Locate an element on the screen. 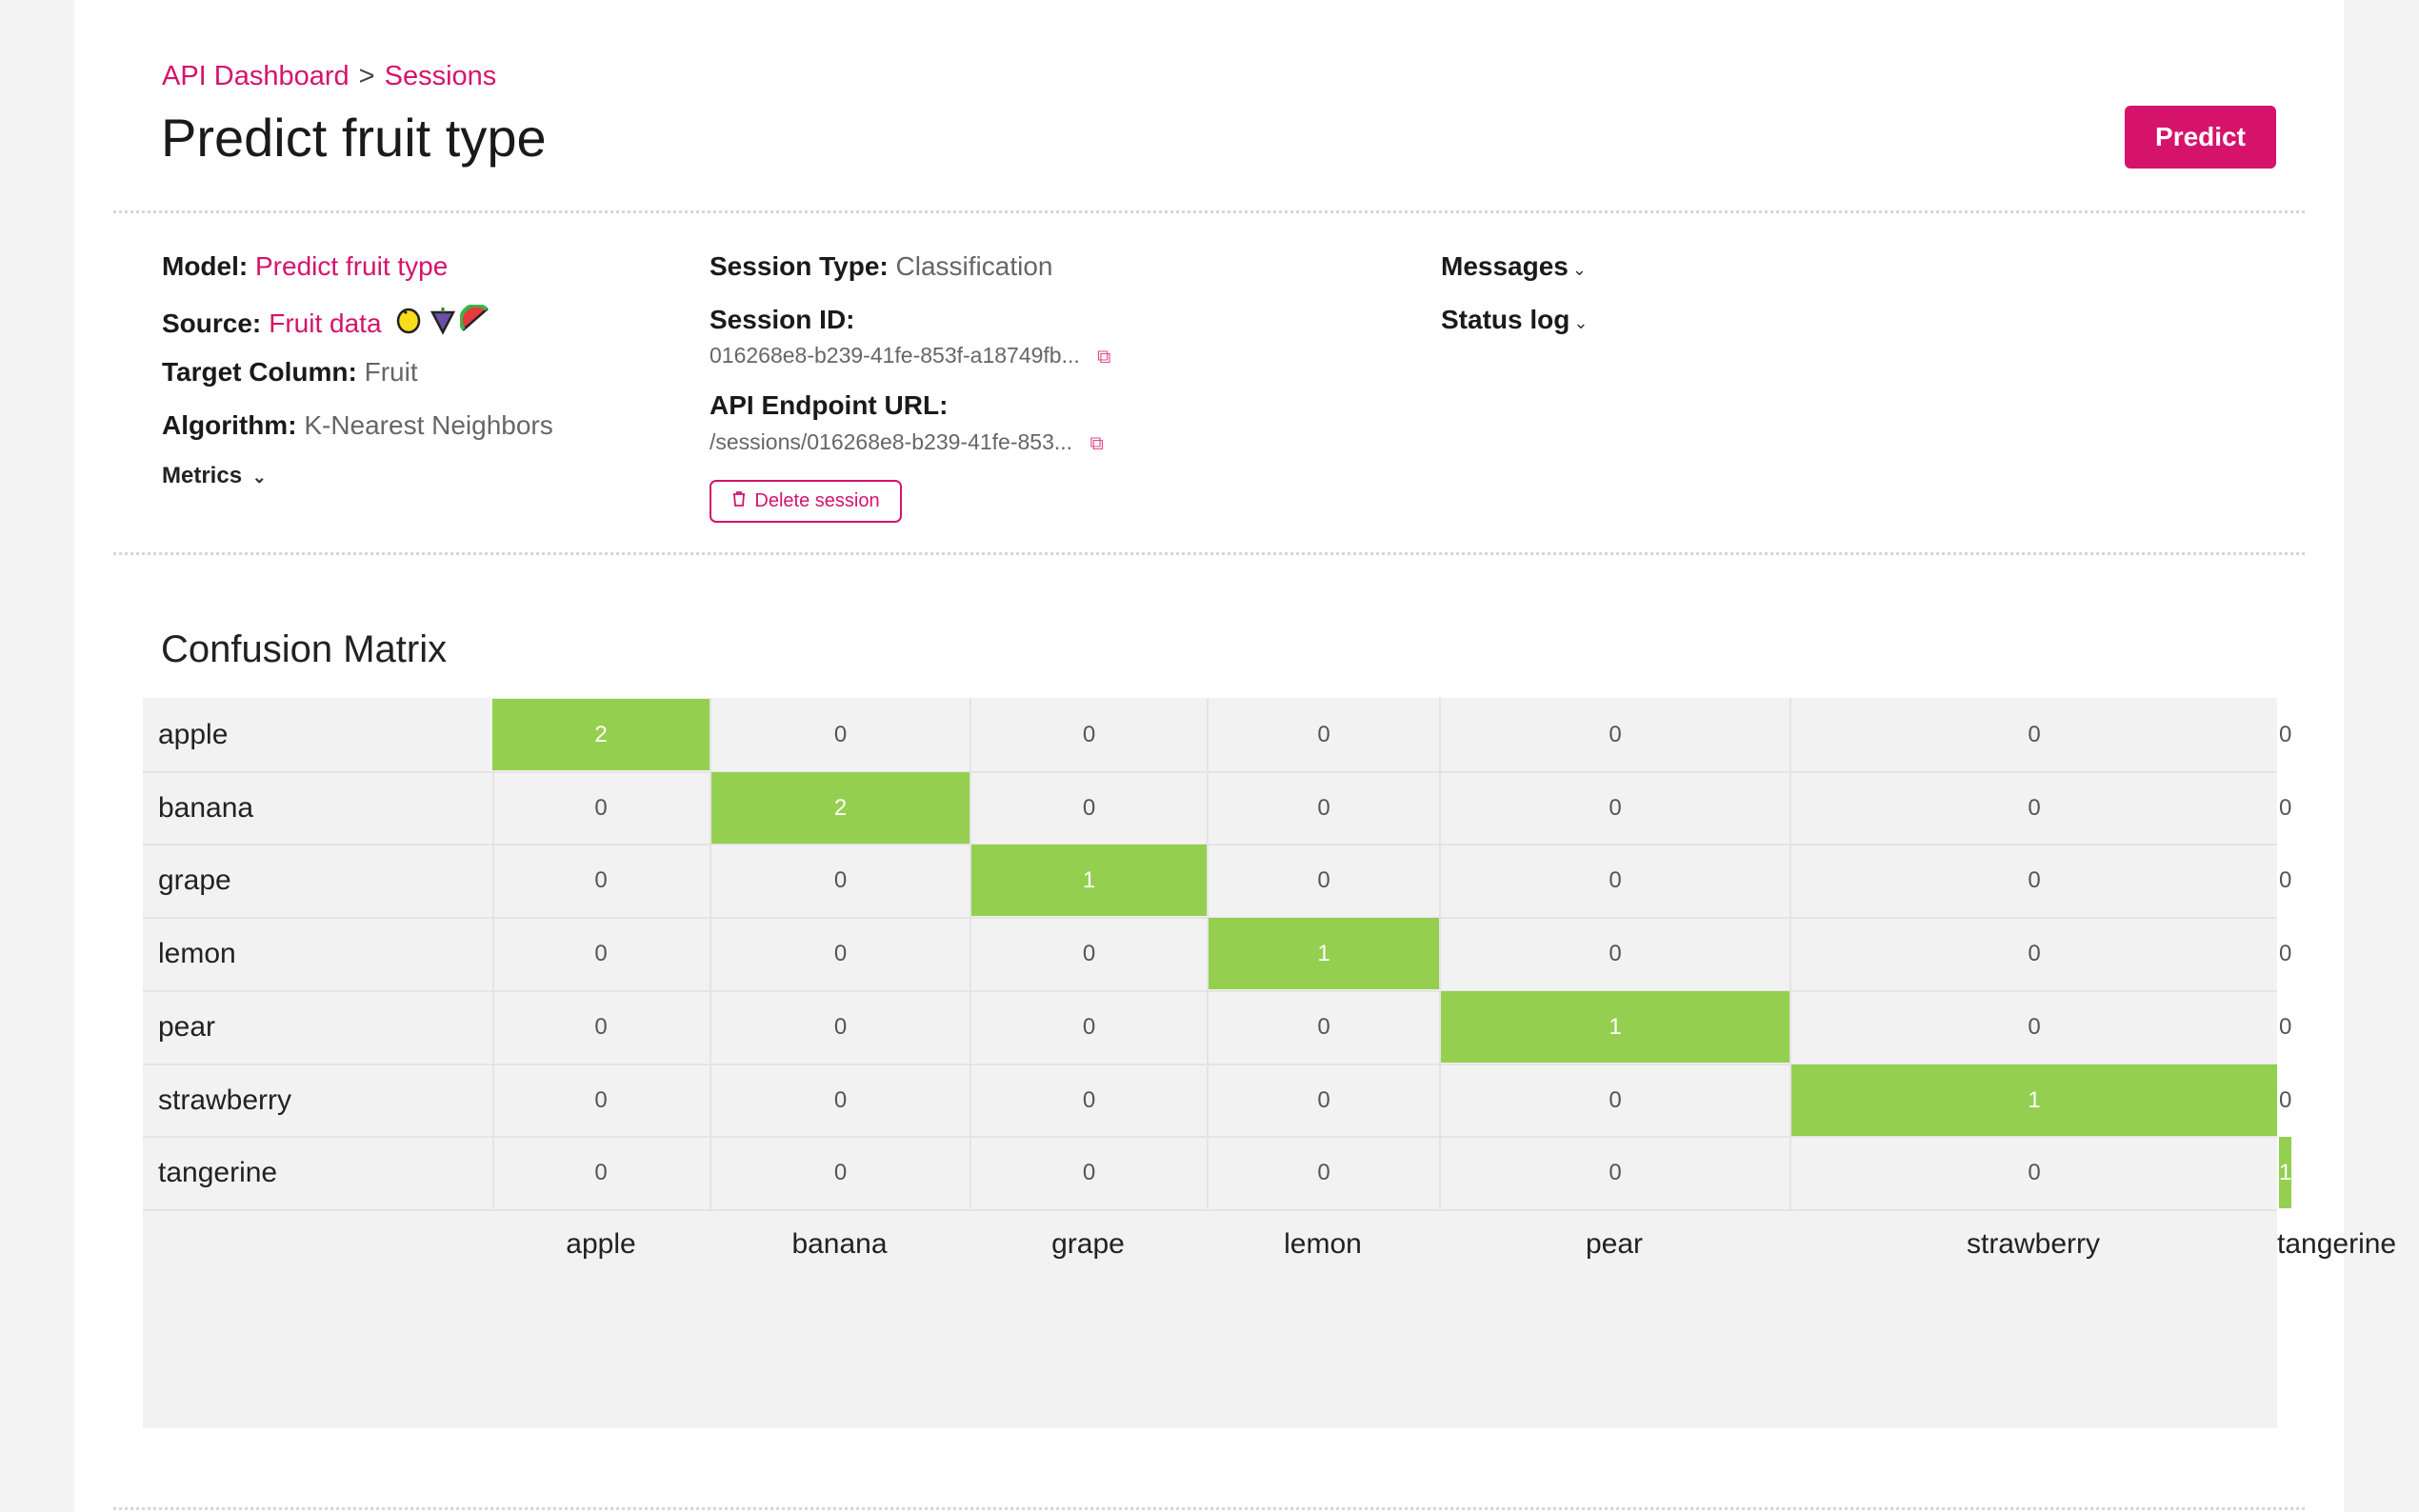 This screenshot has height=1512, width=2419. matrix-cell-apple-pear: 0 is located at coordinates (1615, 734).